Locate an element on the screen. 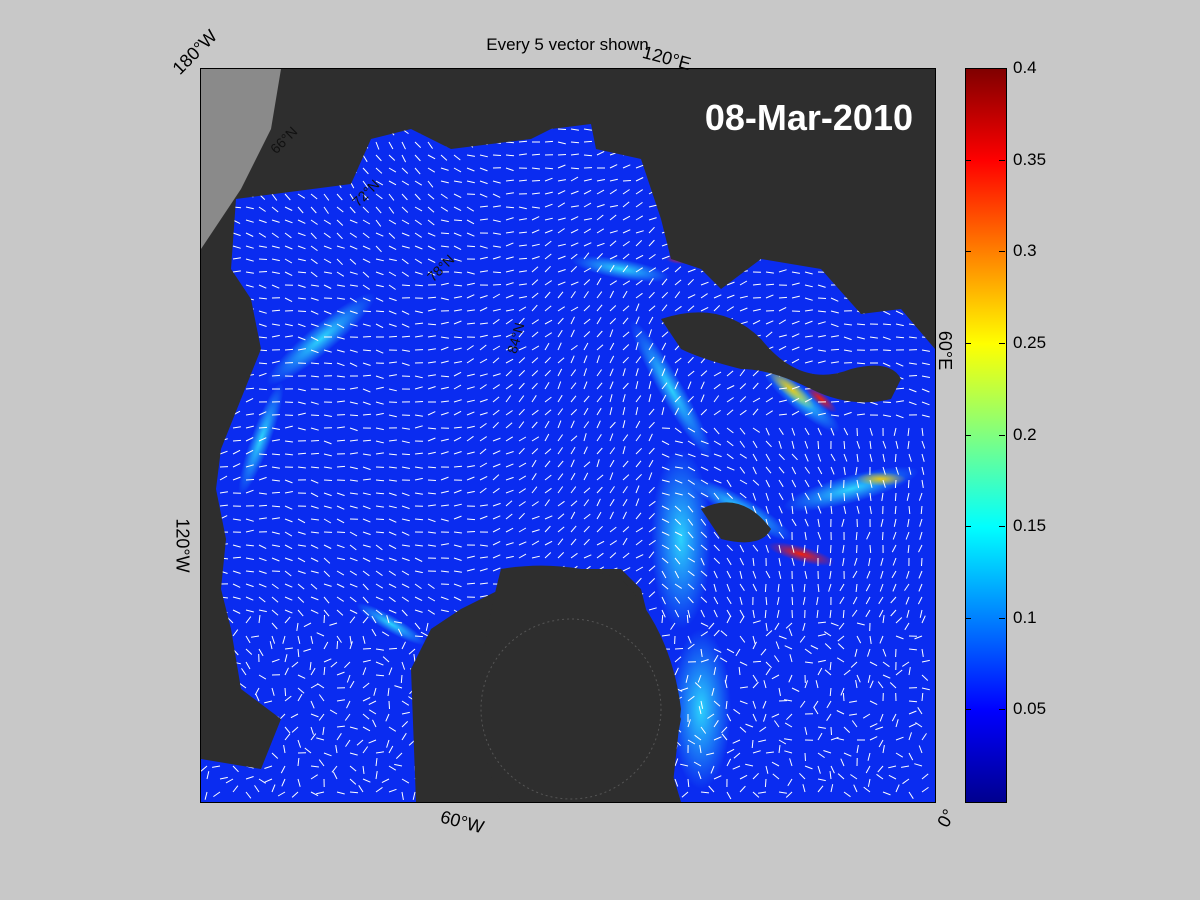  land-greenland is located at coordinates (581, 683).